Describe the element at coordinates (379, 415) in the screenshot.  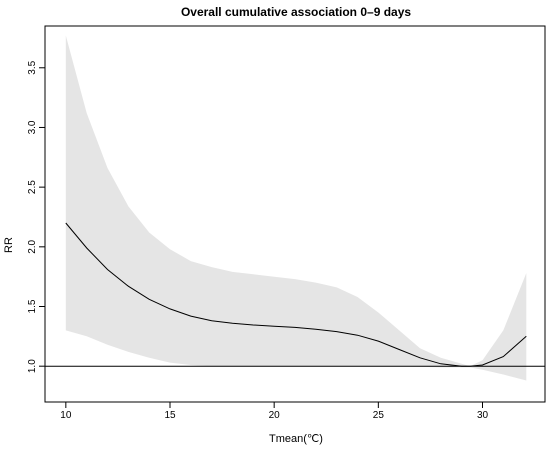
I see `x-tick-label: 25` at that location.